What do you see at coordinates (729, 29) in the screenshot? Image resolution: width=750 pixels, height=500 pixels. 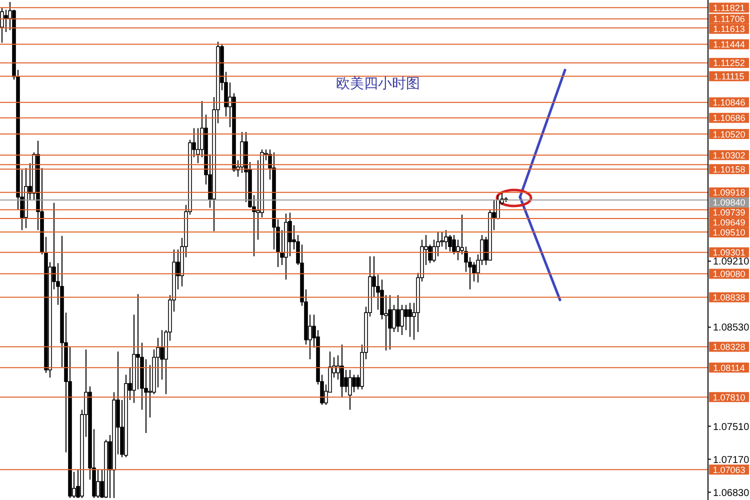 I see `ref-line-label: 1.11613` at bounding box center [729, 29].